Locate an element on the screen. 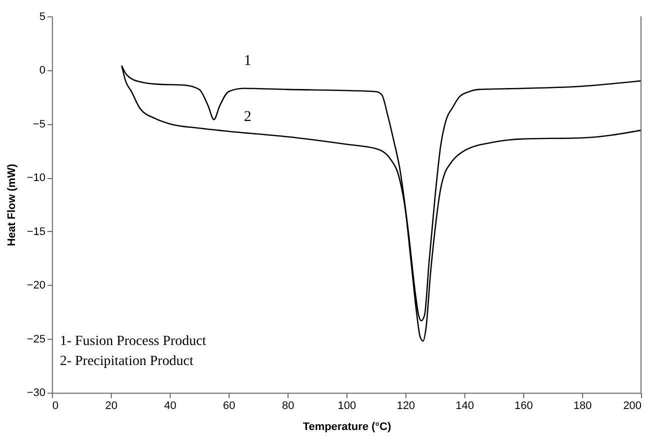  y-tick-label: −10 is located at coordinates (36, 178).